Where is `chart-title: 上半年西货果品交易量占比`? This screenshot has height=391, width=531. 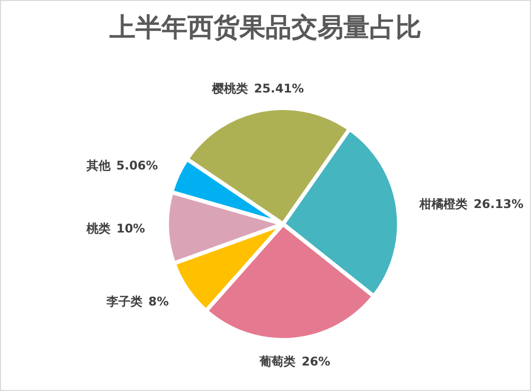 chart-title: 上半年西货果品交易量占比 is located at coordinates (265, 28).